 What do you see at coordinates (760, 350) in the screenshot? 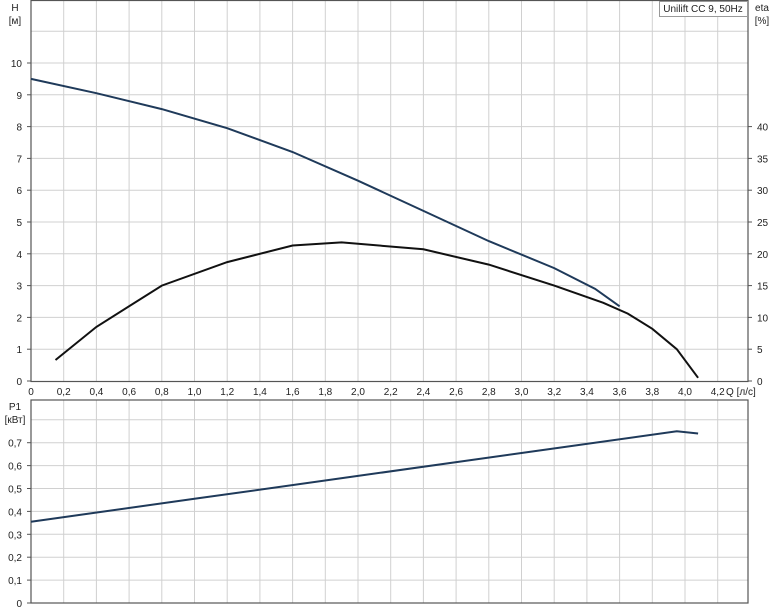
I see `y-right-tick-label: 5` at bounding box center [760, 350].